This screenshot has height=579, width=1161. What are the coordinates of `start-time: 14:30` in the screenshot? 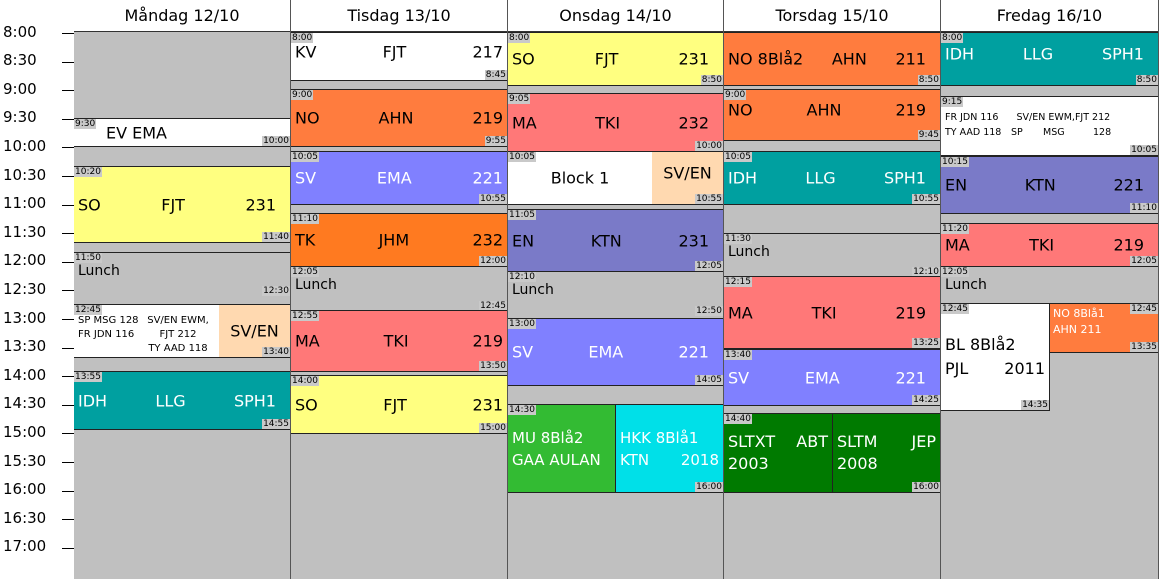 It's located at (522, 410).